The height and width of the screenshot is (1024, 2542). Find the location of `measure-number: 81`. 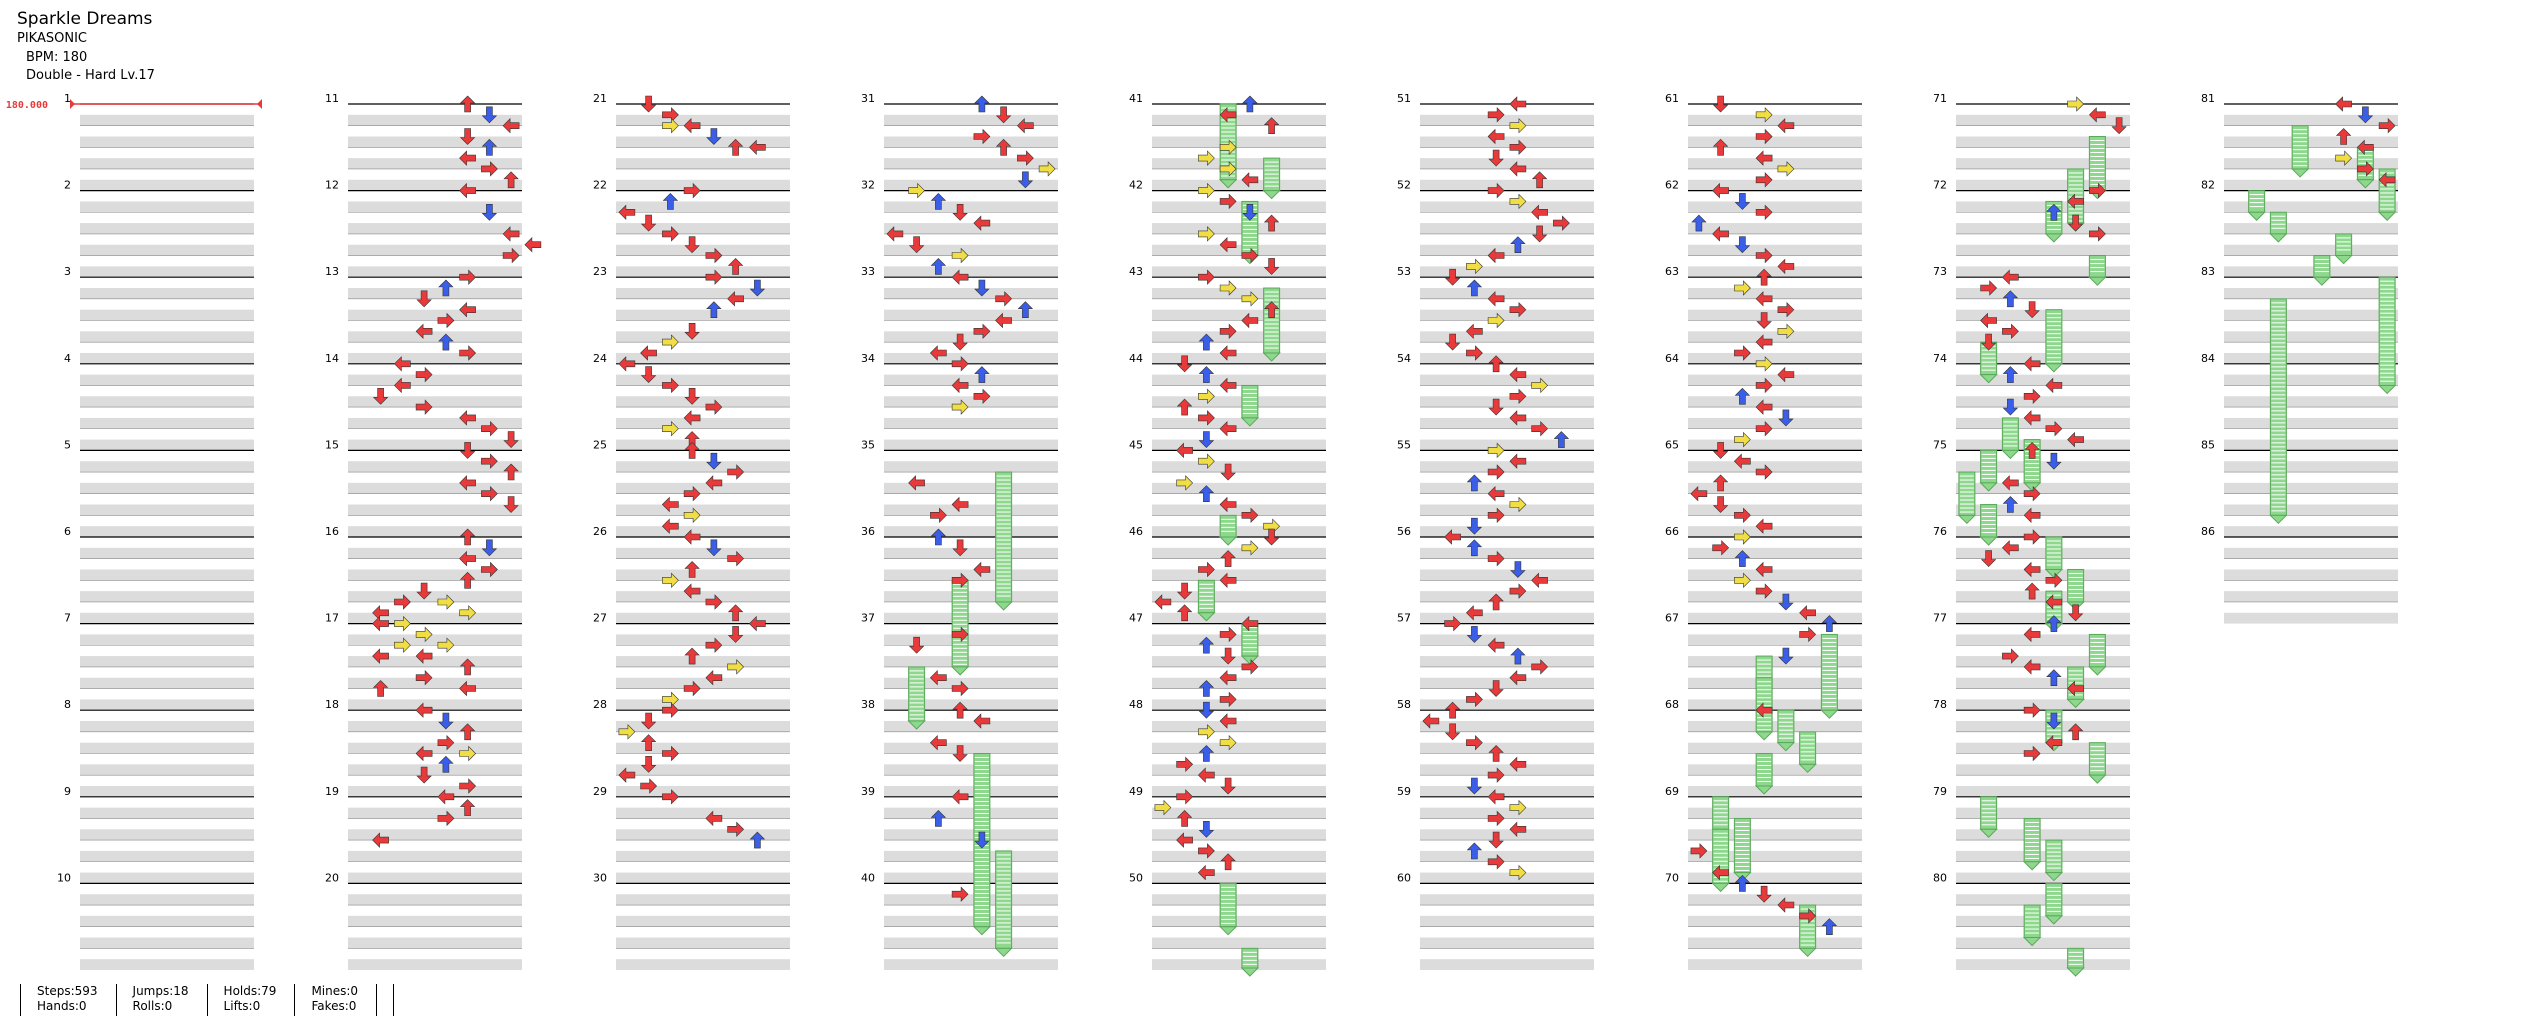

measure-number: 81 is located at coordinates (2208, 98).